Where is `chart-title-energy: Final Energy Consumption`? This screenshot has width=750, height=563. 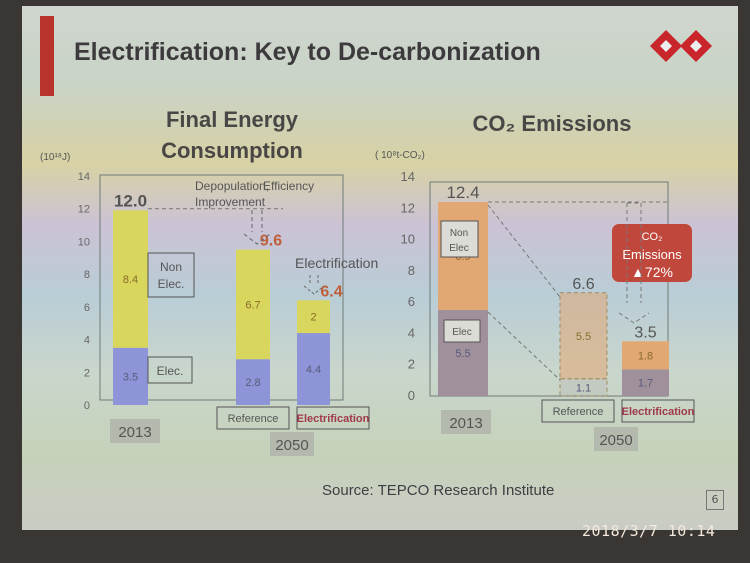 chart-title-energy: Final Energy Consumption is located at coordinates (232, 135).